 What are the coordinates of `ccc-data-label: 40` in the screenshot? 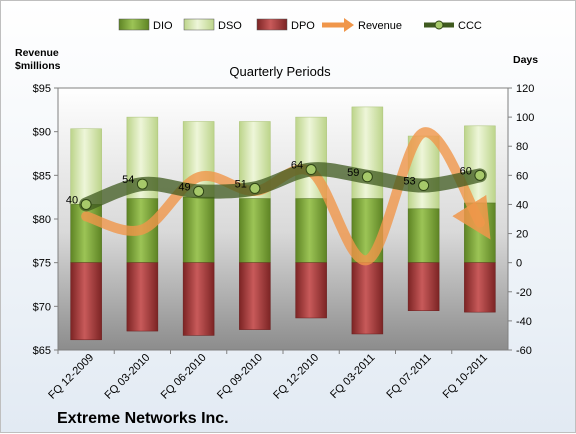 It's located at (72, 200).